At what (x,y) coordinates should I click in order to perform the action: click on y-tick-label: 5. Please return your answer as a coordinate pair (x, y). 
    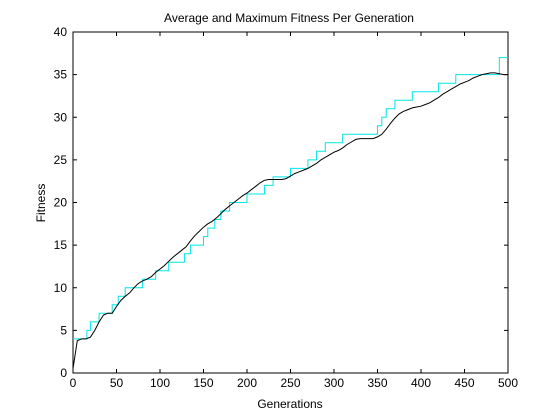
    Looking at the image, I should click on (63, 330).